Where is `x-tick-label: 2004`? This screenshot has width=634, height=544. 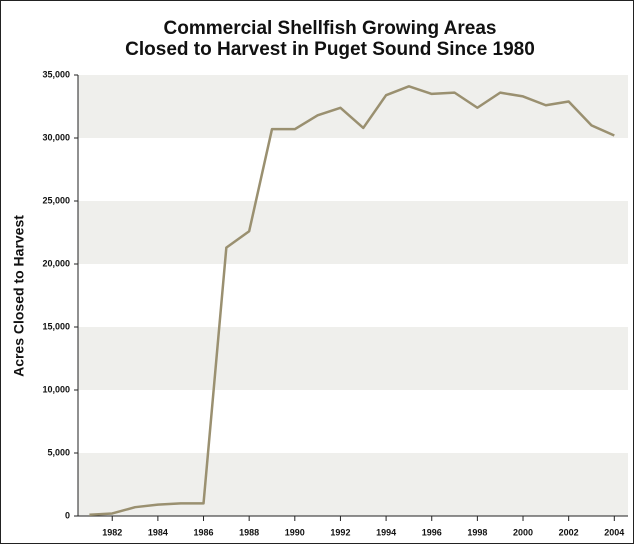 x-tick-label: 2004 is located at coordinates (614, 532).